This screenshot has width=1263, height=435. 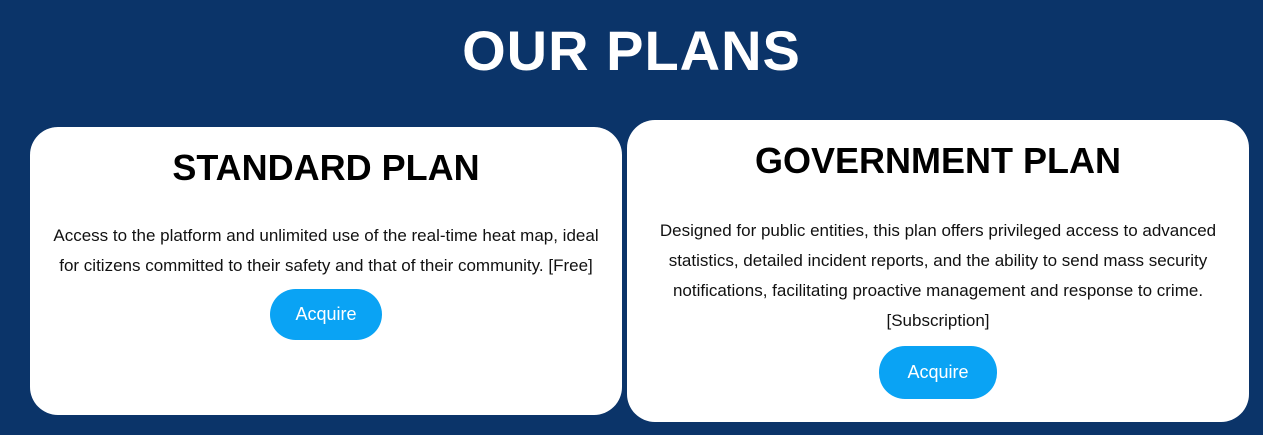 What do you see at coordinates (937, 160) in the screenshot?
I see `government-plan-title: GOVERNMENT PLAN` at bounding box center [937, 160].